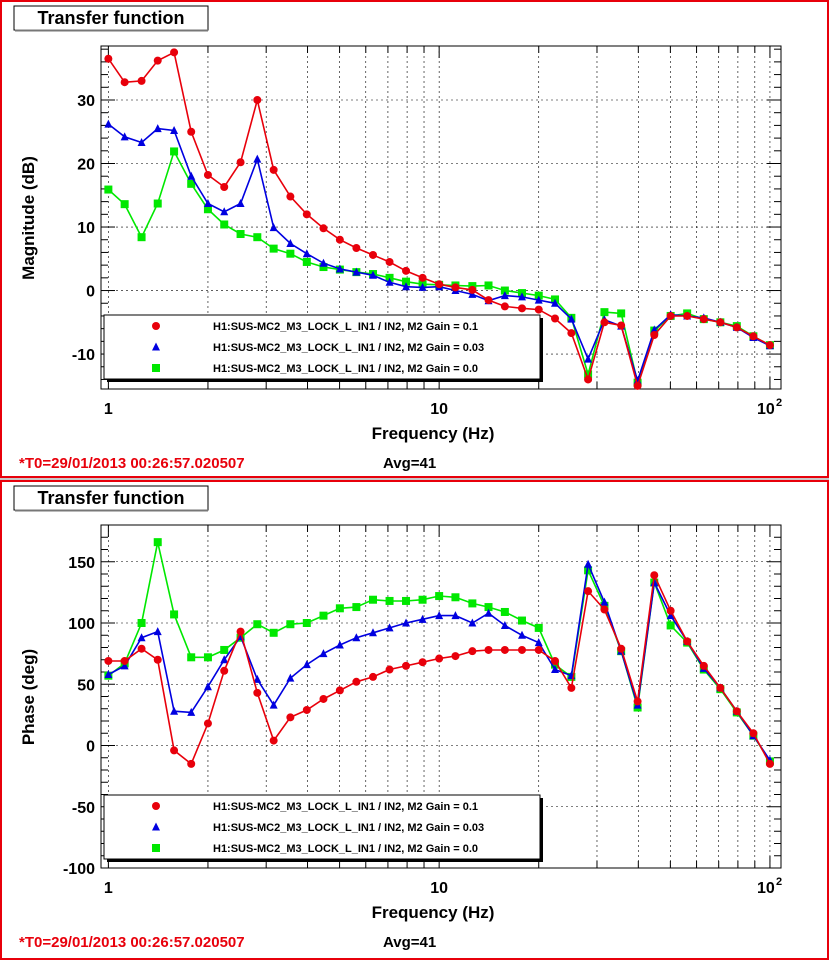  I want to click on footer-t0: *T0=29/01/2013 00:26:57.020507, so click(132, 942).